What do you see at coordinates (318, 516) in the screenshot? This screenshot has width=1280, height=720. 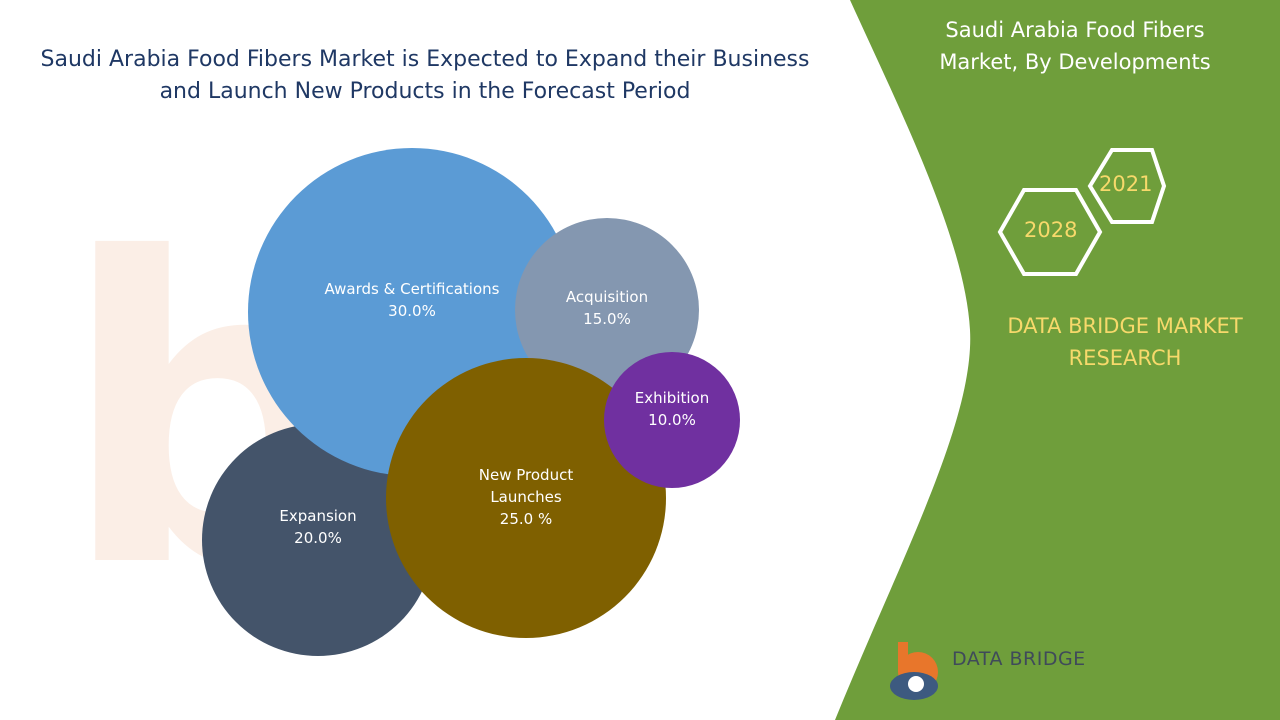 I see `category-label: Expansion` at bounding box center [318, 516].